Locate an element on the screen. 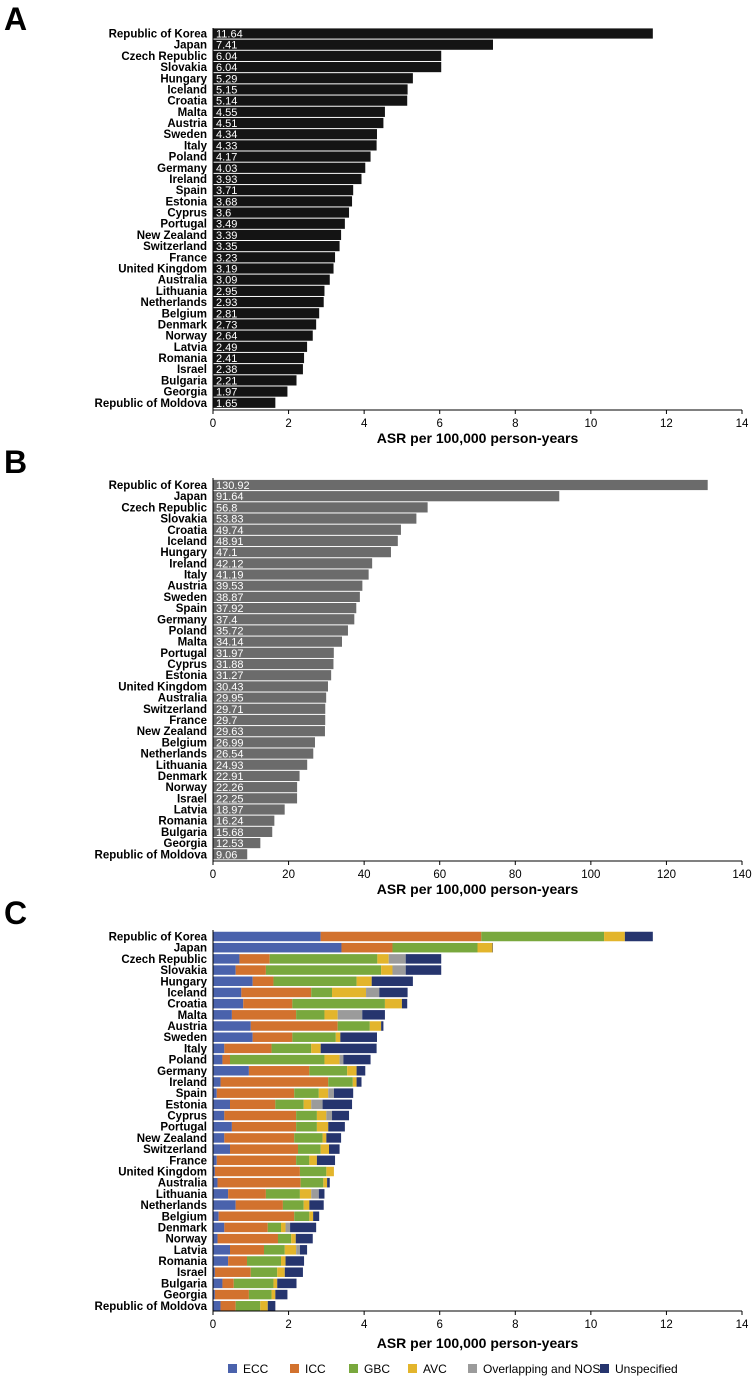  panel-letter: C is located at coordinates (15, 913).